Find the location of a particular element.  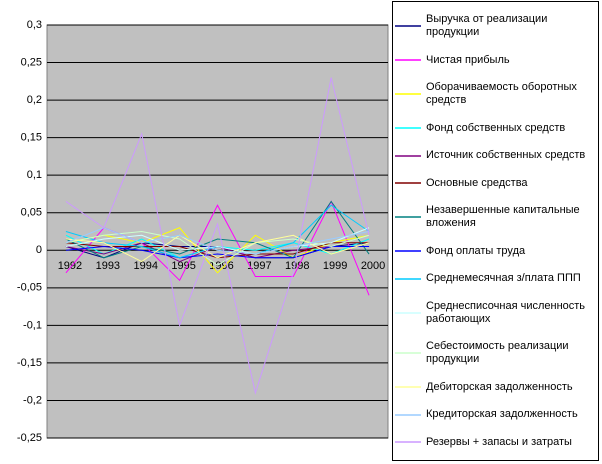

legend-label: Незавершенные капитальные вложения is located at coordinates (503, 217).